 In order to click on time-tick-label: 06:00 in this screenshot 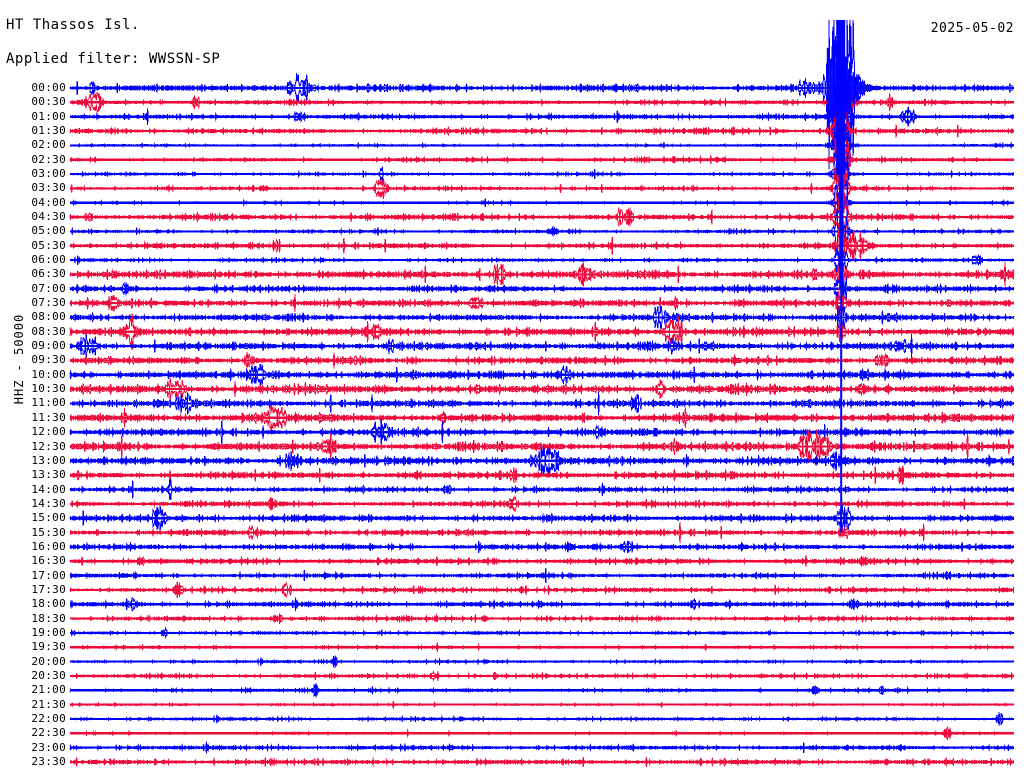, I will do `click(48, 260)`.